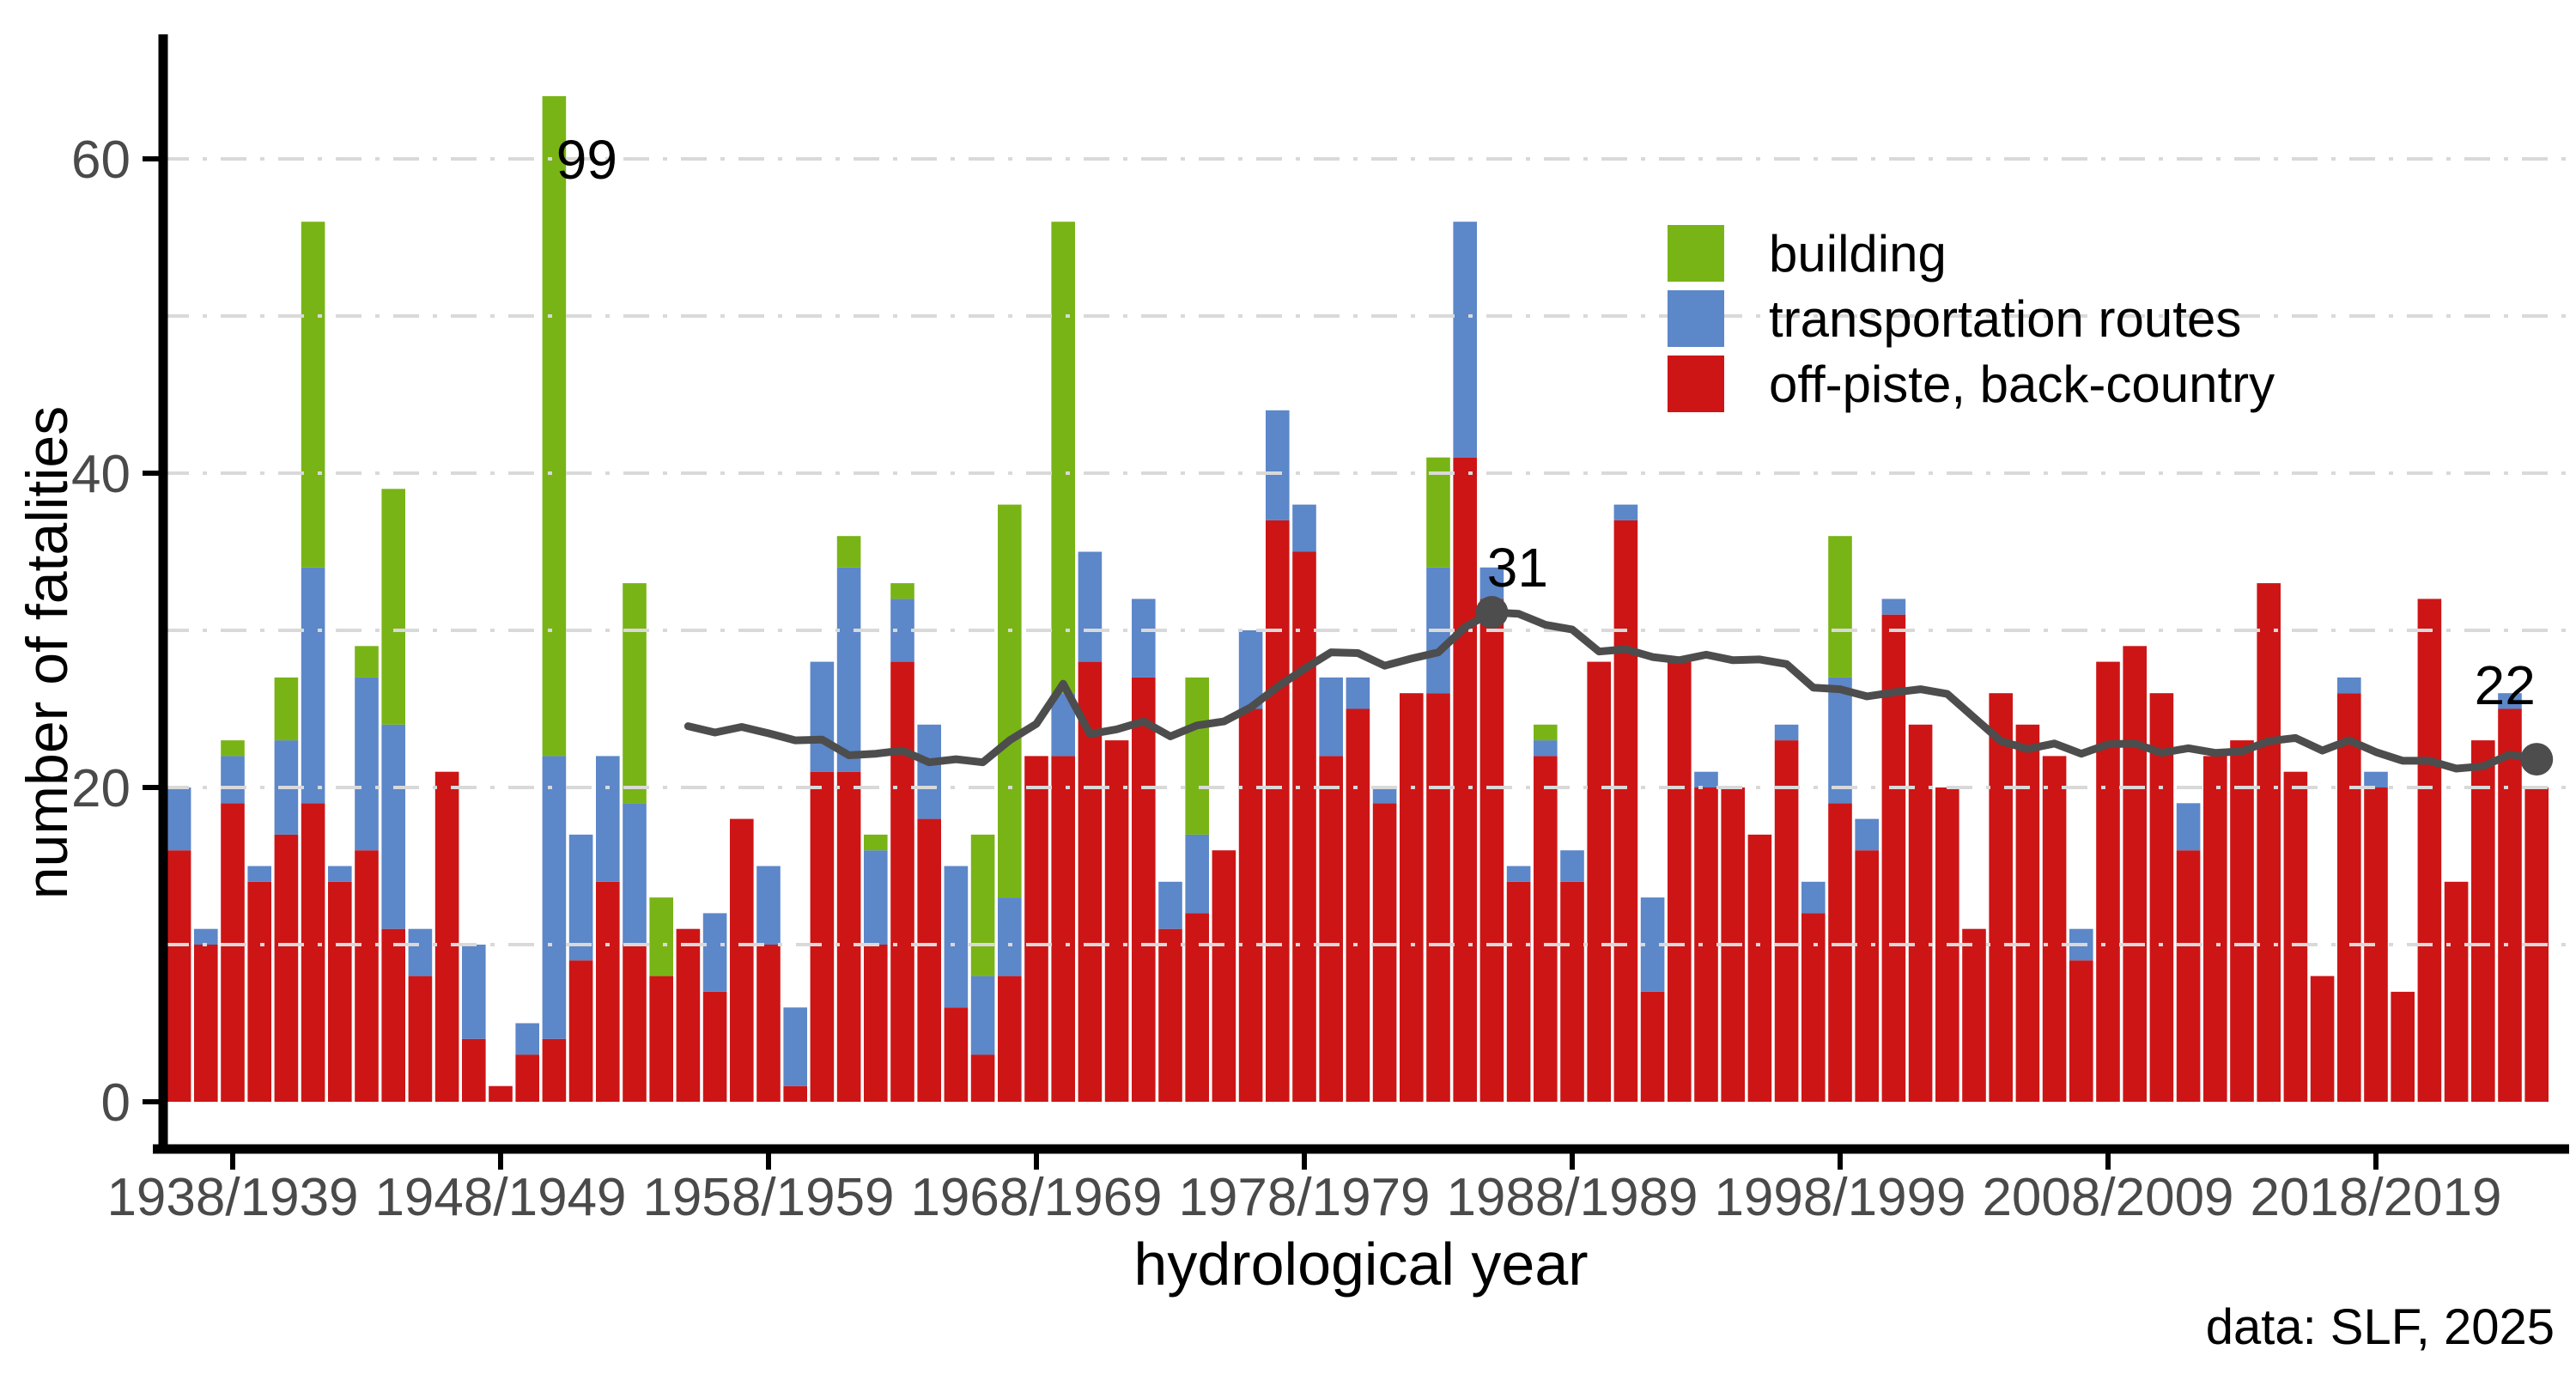 Image resolution: width=2576 pixels, height=1374 pixels. I want to click on off-piste-swatch, so click(1696, 384).